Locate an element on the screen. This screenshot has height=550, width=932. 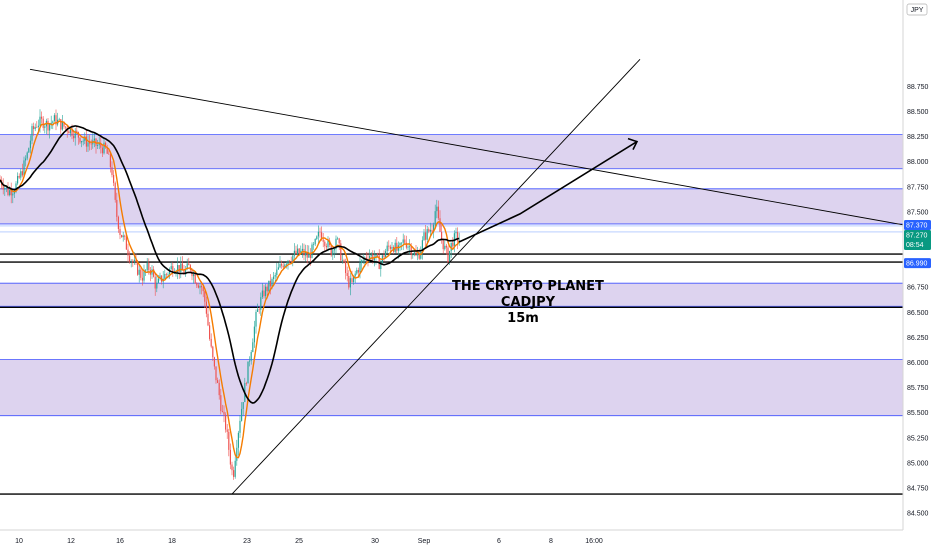
x-tick-label: 8 is located at coordinates (551, 541).